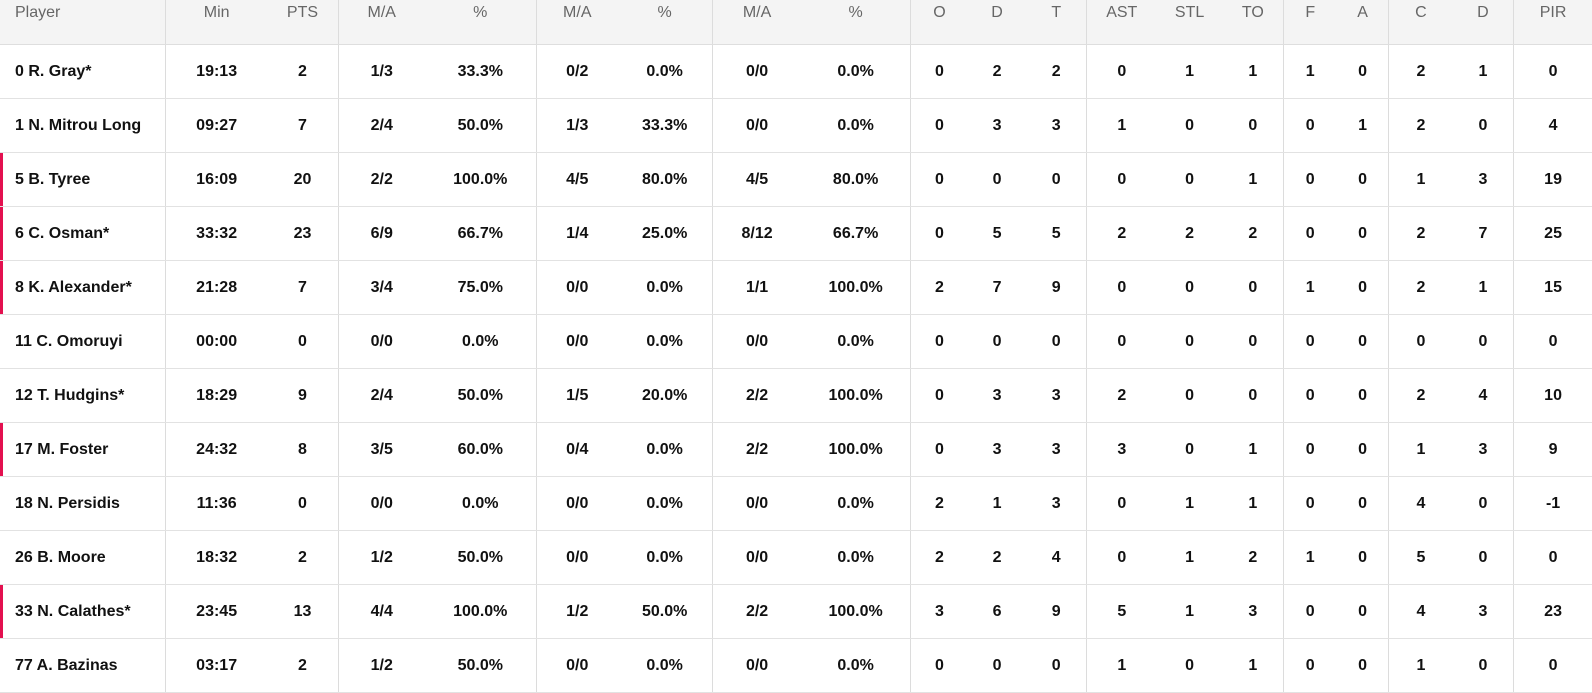  What do you see at coordinates (381, 125) in the screenshot?
I see `two-pt-made-attempted: 2/4` at bounding box center [381, 125].